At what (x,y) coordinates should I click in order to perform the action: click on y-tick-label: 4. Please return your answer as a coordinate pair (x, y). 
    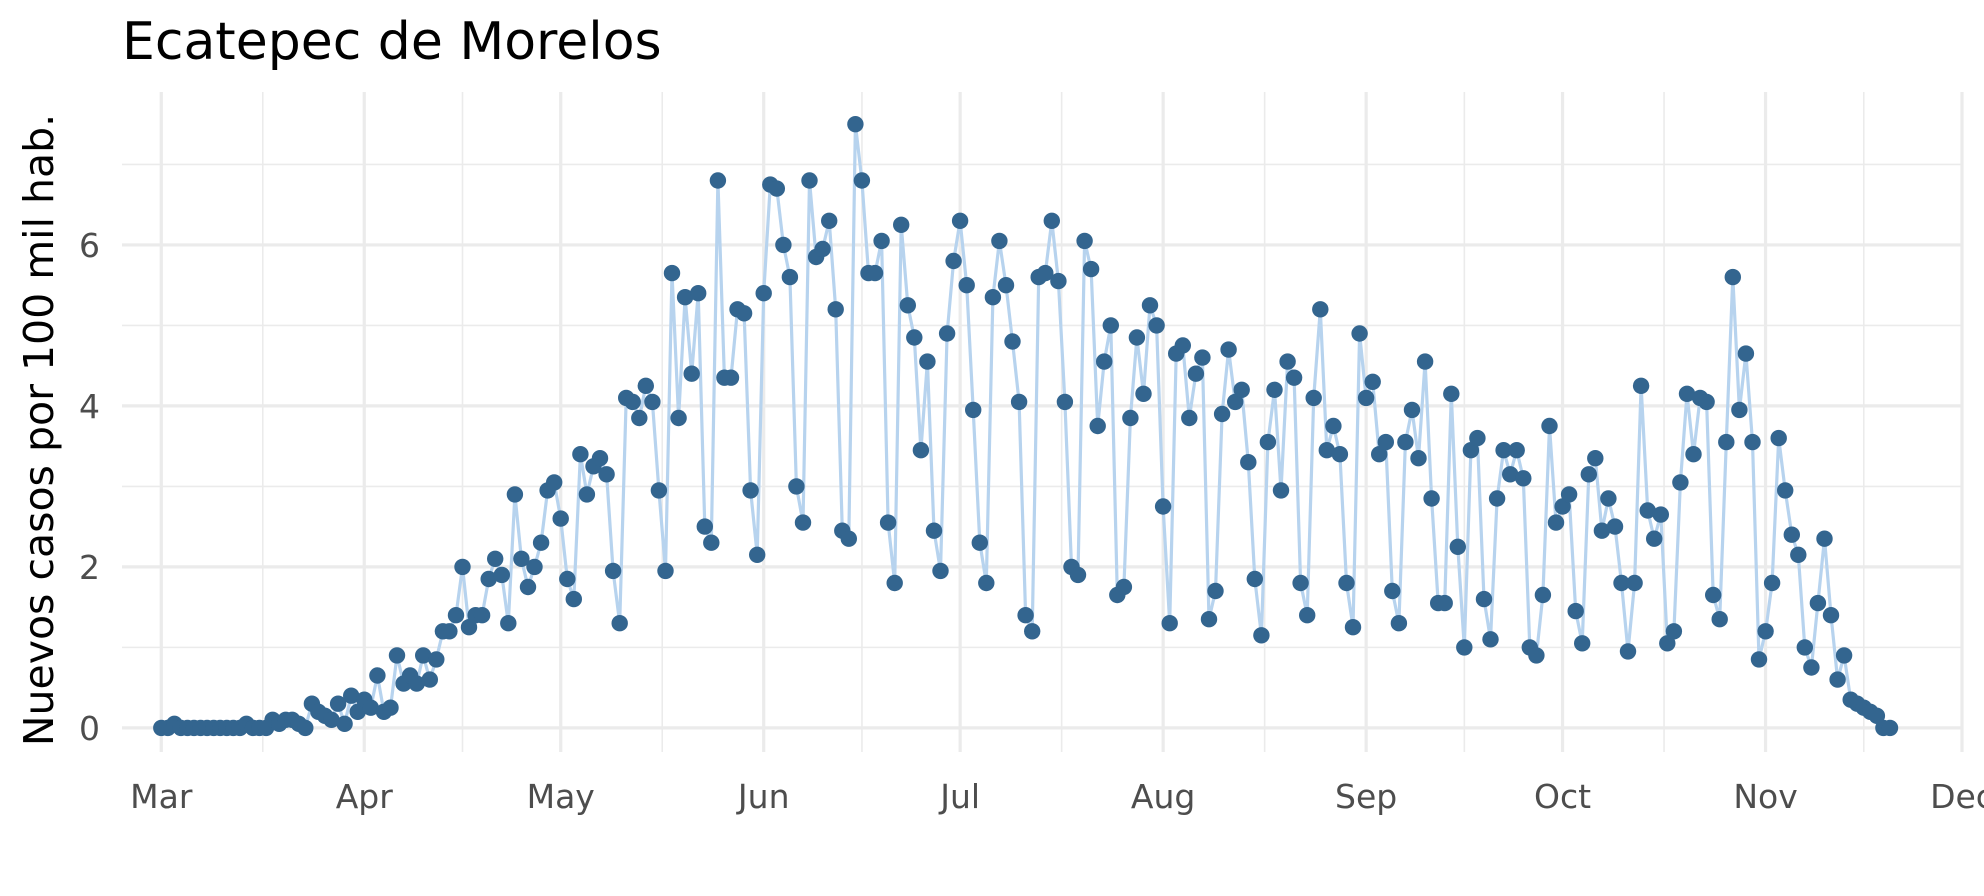
    Looking at the image, I should click on (89, 406).